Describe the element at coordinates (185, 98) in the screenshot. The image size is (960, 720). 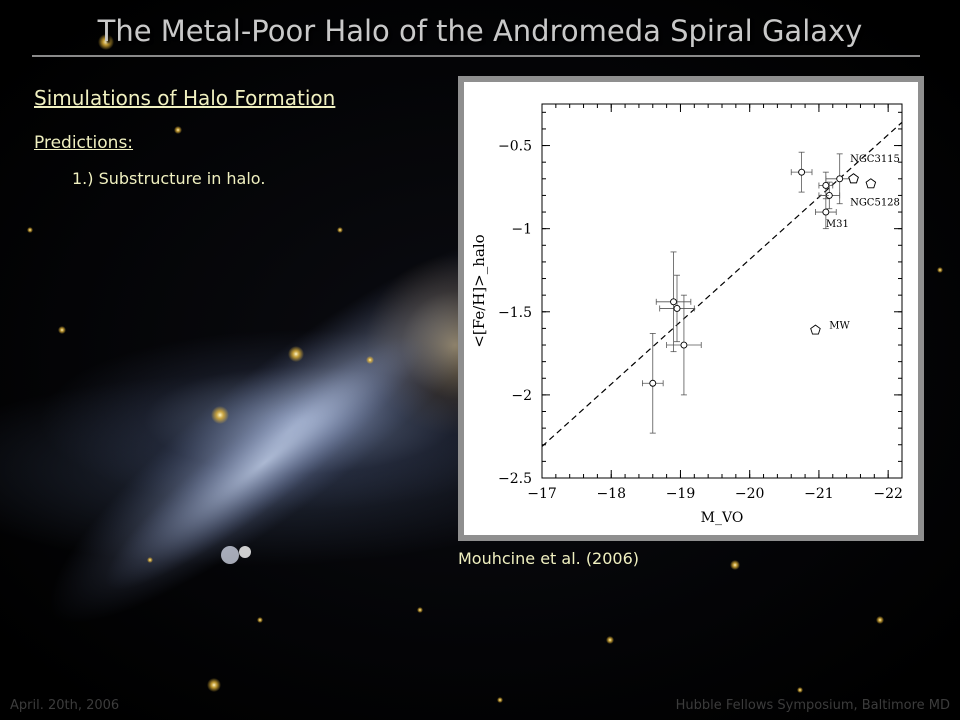
I see `section-heading: Simulations of Halo Formation` at that location.